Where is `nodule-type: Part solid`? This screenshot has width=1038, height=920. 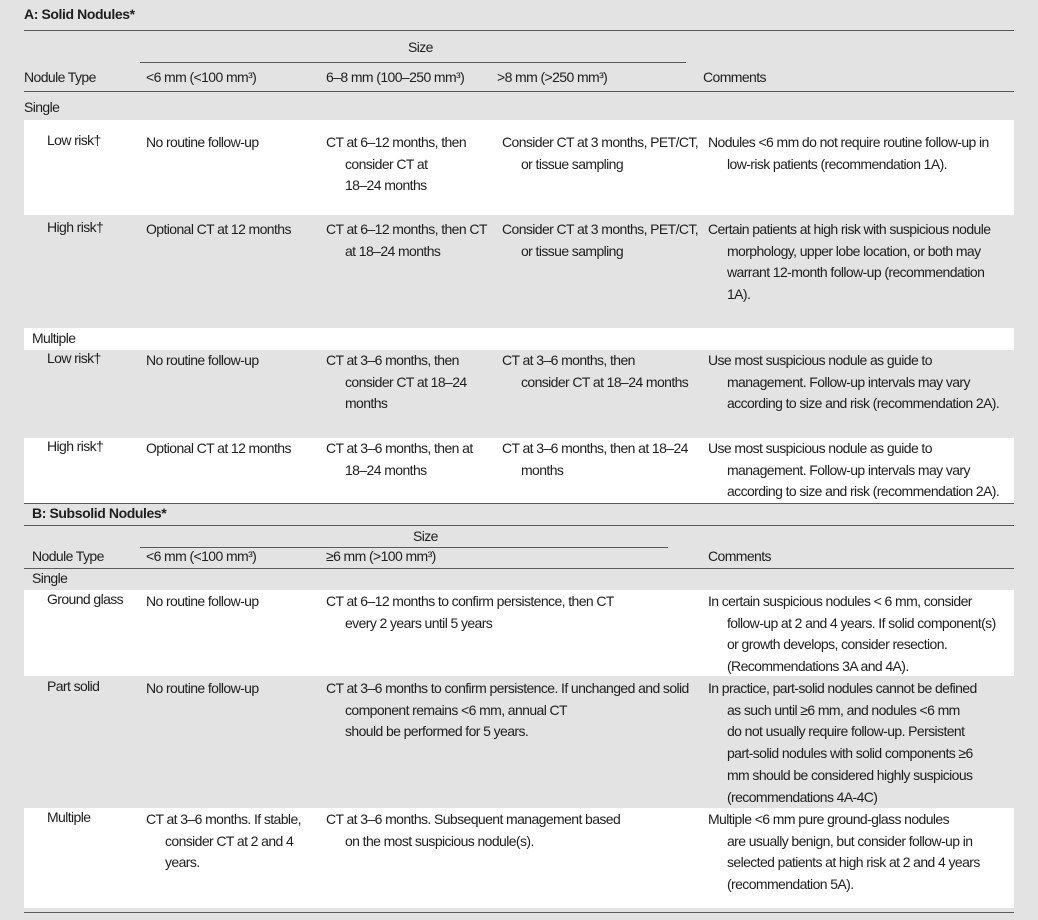
nodule-type: Part solid is located at coordinates (73, 686).